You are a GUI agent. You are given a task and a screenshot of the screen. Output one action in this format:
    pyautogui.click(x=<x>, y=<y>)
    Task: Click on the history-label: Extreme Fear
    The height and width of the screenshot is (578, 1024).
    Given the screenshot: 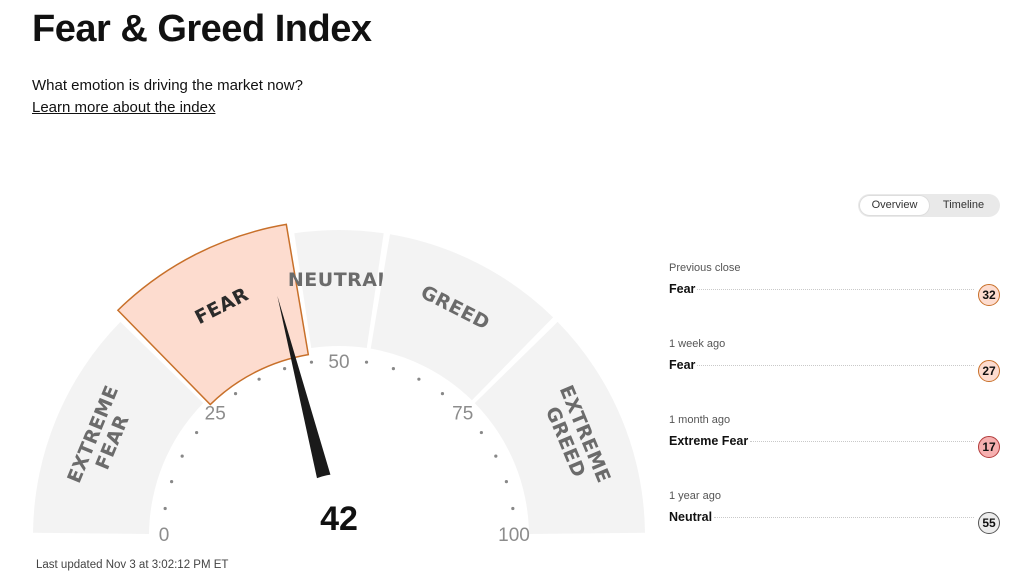 What is the action you would take?
    pyautogui.click(x=709, y=441)
    